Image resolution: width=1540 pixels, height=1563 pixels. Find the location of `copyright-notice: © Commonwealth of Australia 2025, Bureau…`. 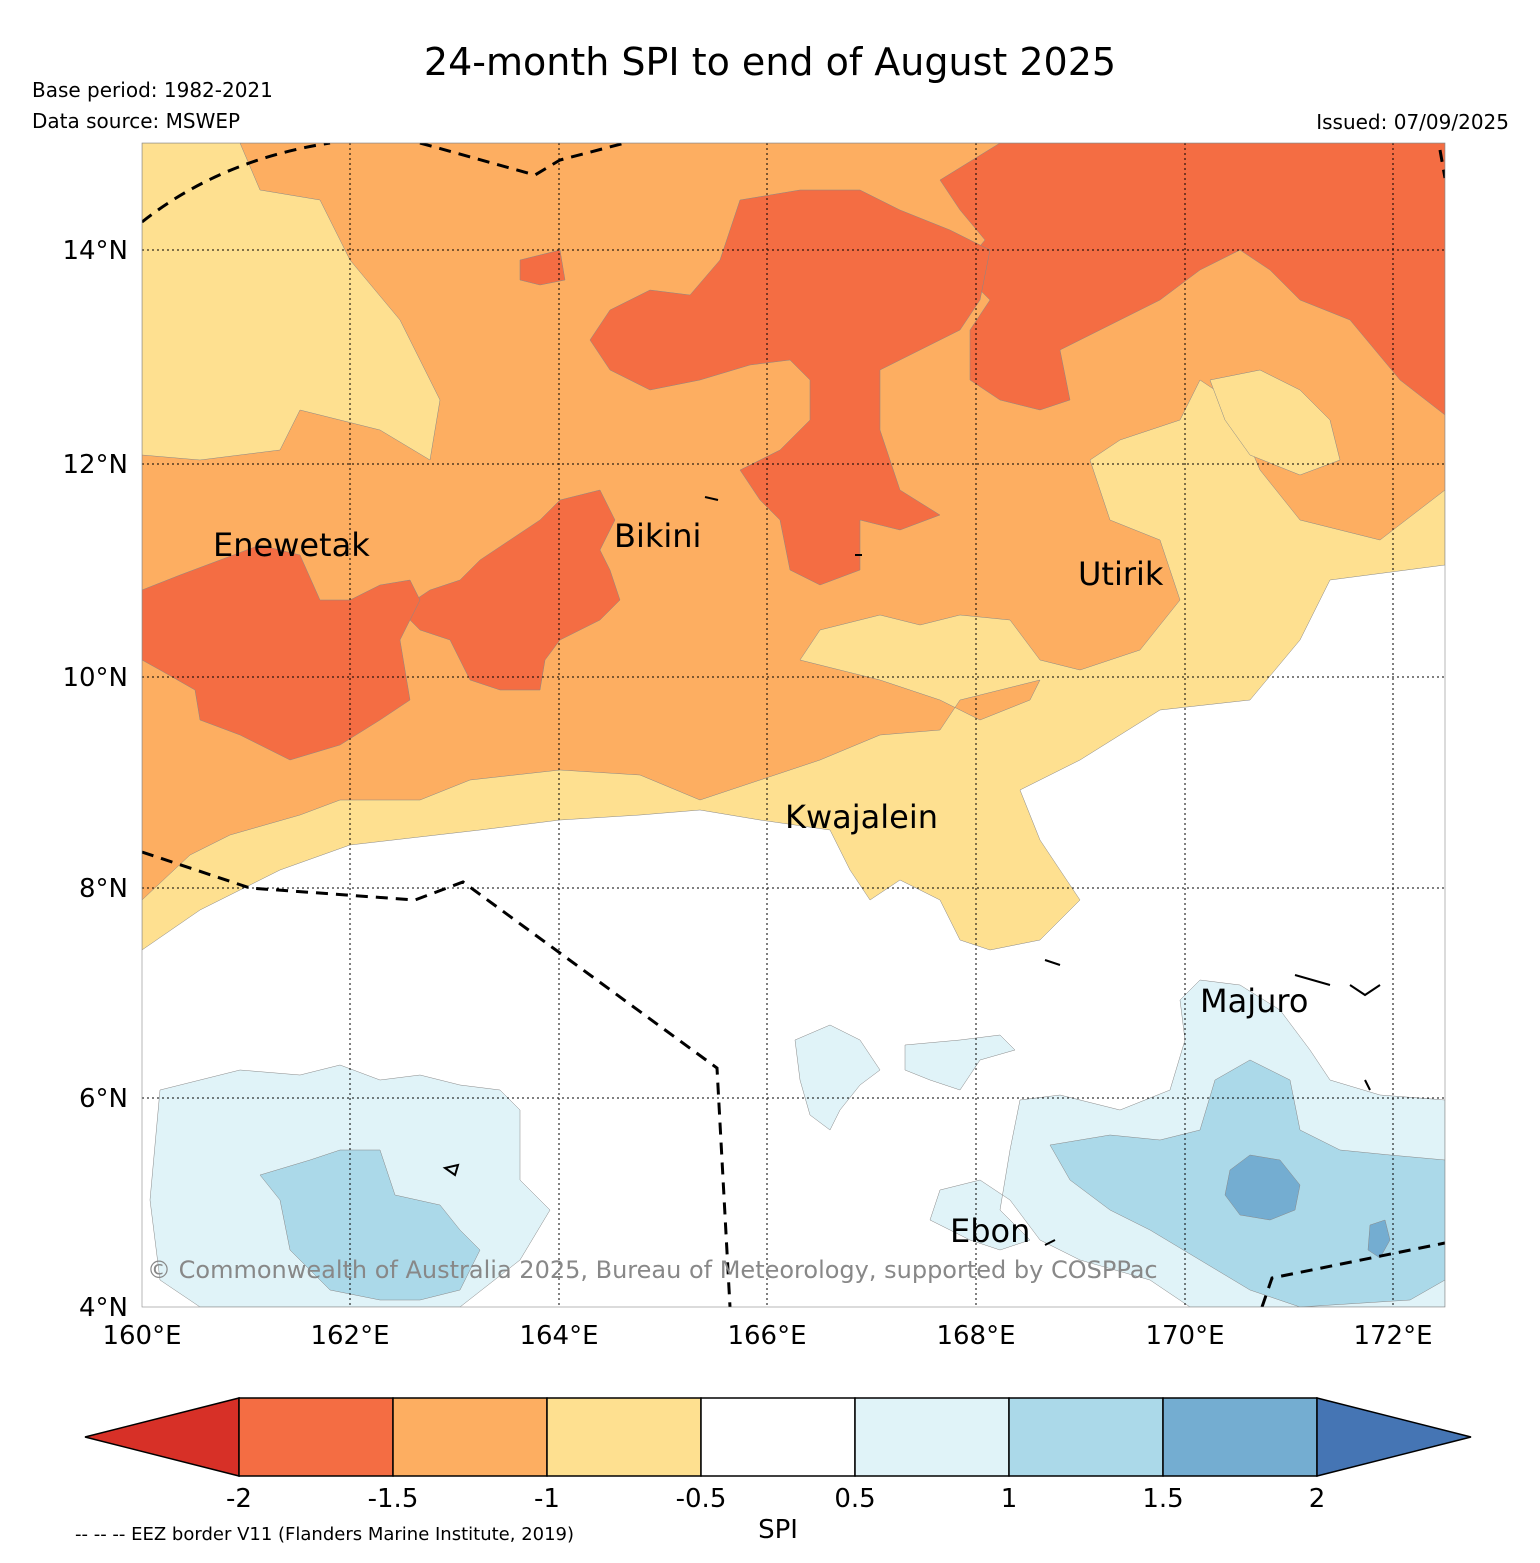

copyright-notice: © Commonwealth of Australia 2025, Bureau… is located at coordinates (652, 1270).